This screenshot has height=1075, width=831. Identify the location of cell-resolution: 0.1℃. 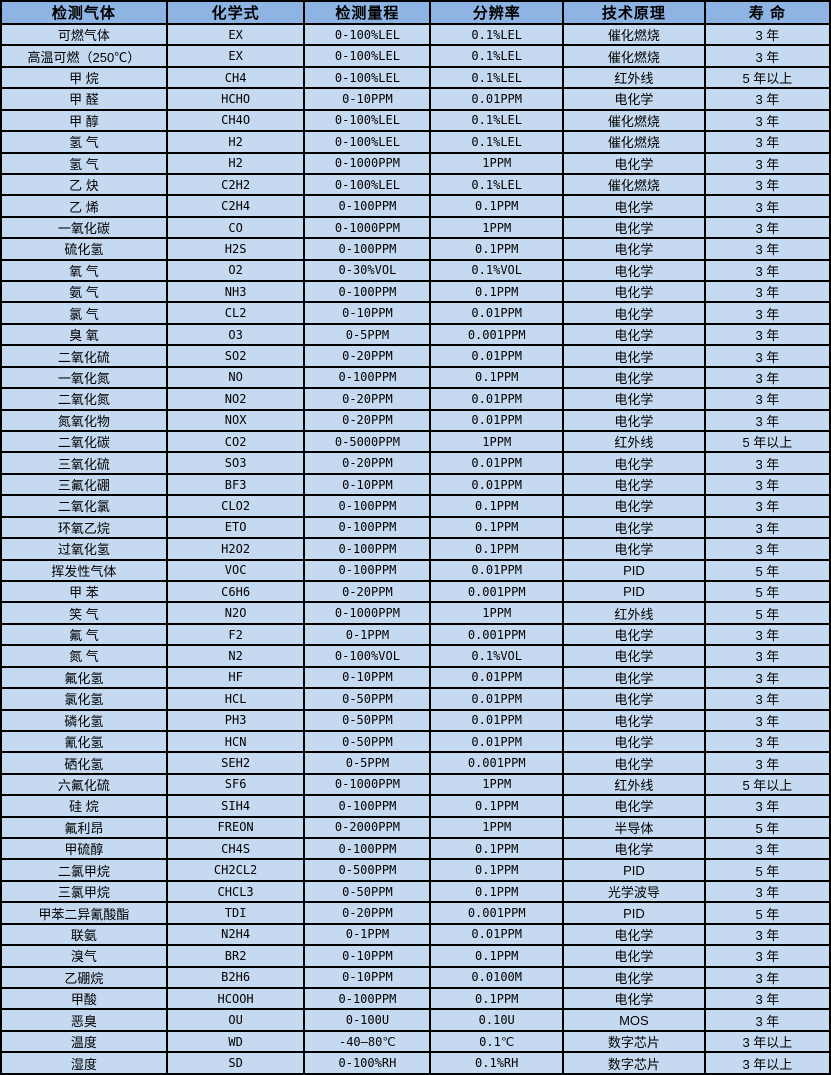
(497, 1041).